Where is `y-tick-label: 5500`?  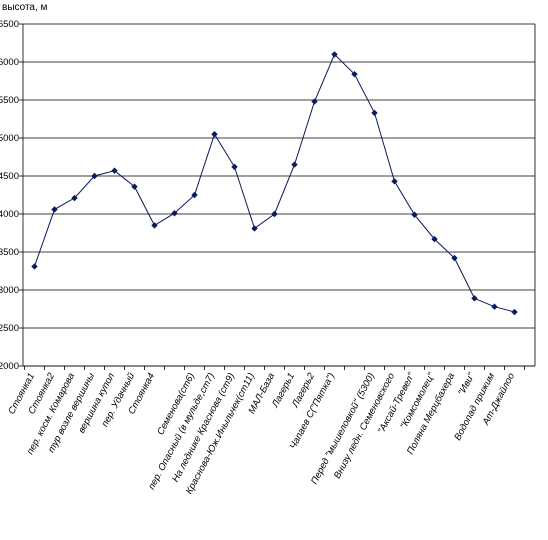 y-tick-label: 5500 is located at coordinates (9, 100).